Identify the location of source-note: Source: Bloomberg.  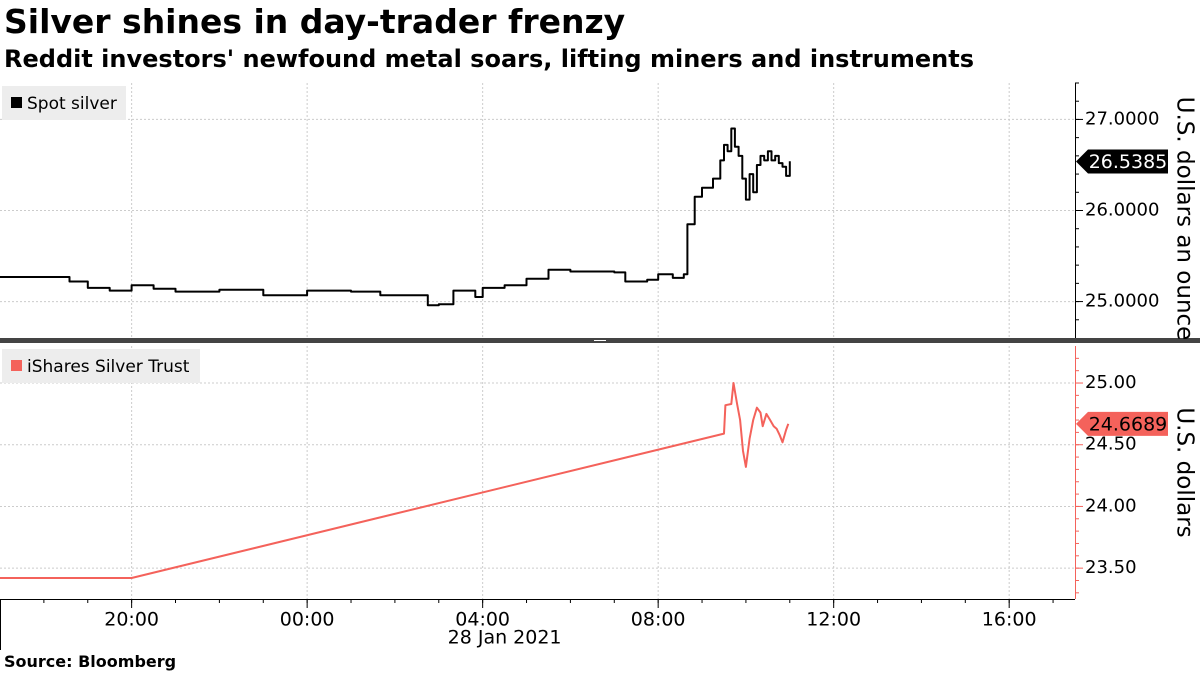
(90, 661).